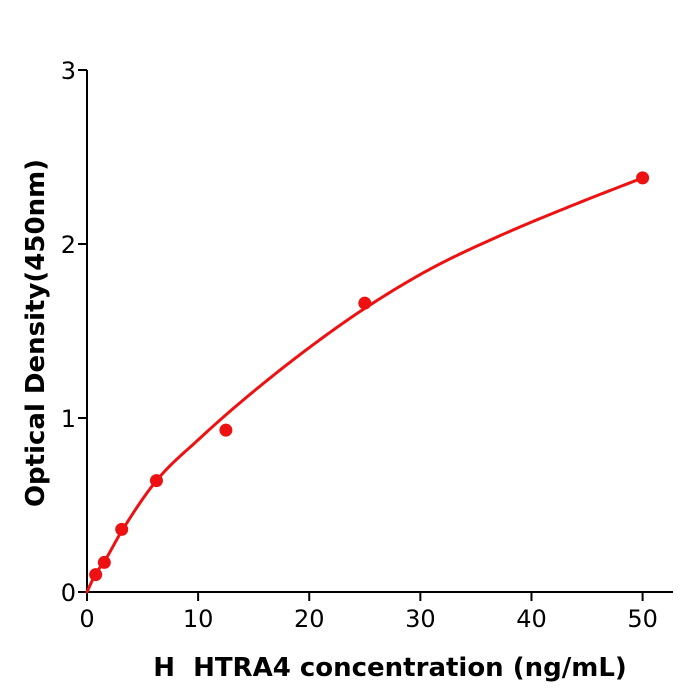  Describe the element at coordinates (390, 668) in the screenshot. I see `x-axis-title: H HTRA4 concentration (ng/mL)` at that location.